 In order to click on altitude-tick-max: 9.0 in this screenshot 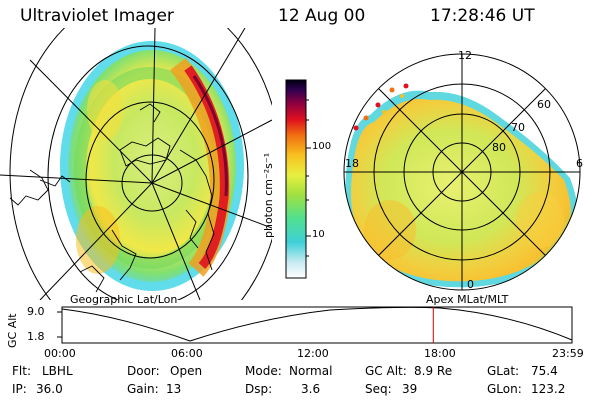, I will do `click(36, 311)`.